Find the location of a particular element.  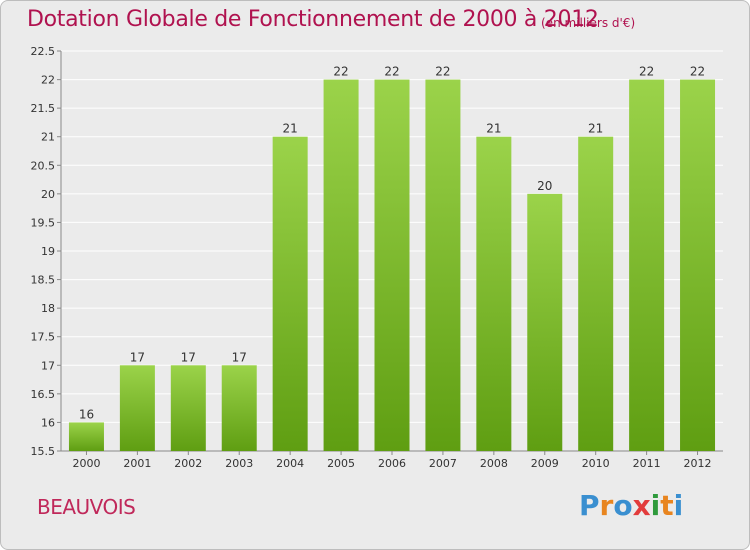

proxiti-logo: Proxiti is located at coordinates (631, 505).